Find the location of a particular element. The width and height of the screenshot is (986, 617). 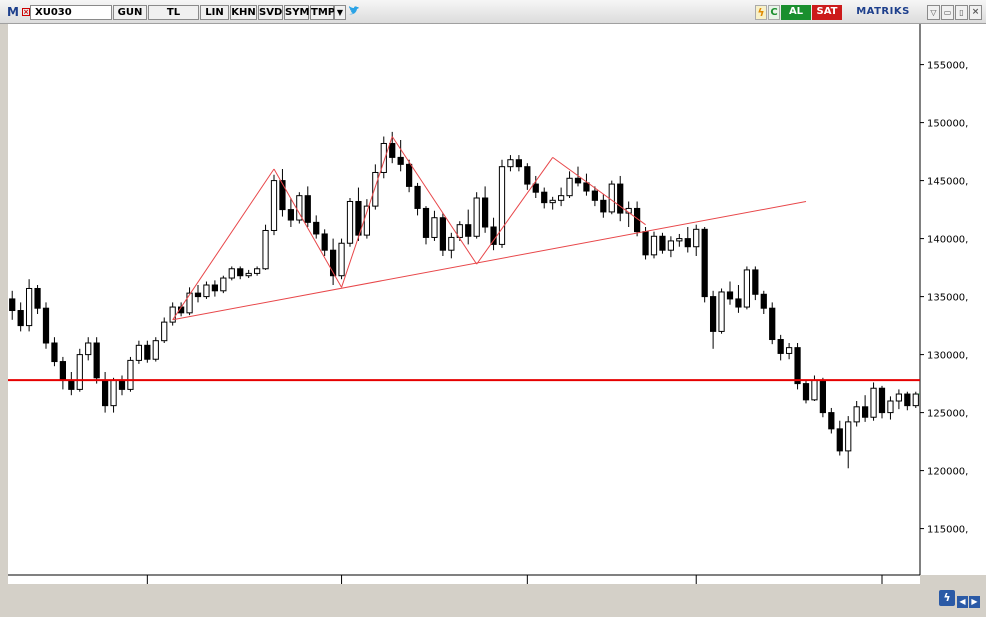

y-tick-label: 135000, is located at coordinates (947, 298).